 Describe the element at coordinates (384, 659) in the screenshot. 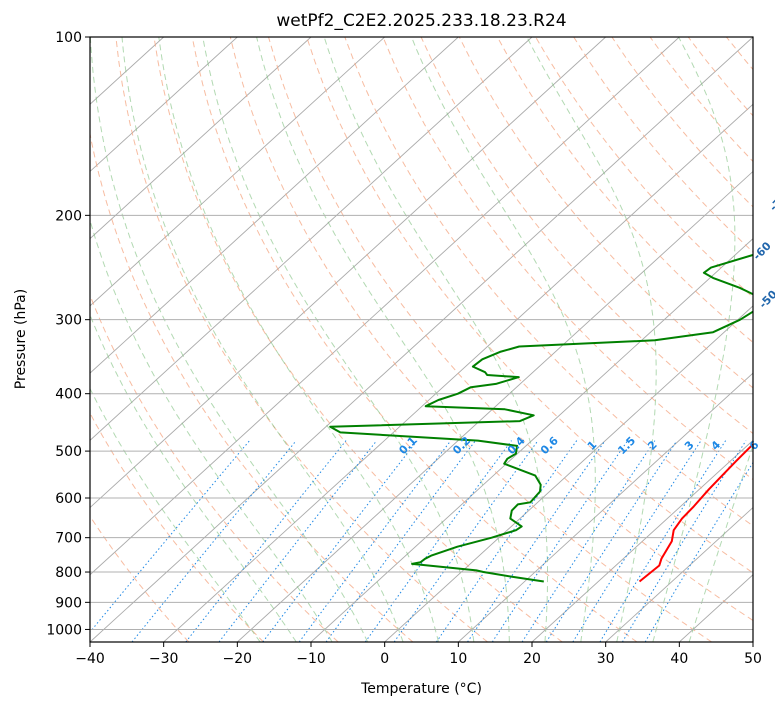

I see `x-tick-label: 0` at that location.